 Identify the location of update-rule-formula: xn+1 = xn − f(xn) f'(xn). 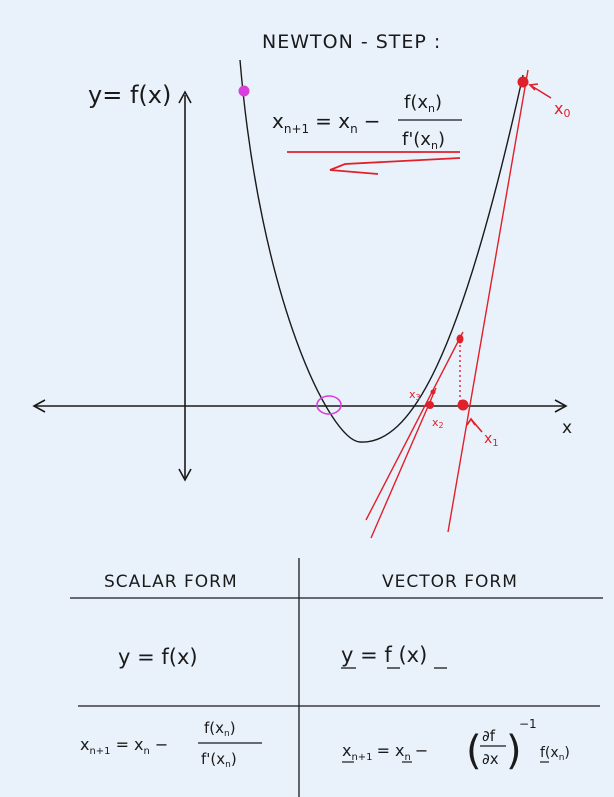
(367, 122).